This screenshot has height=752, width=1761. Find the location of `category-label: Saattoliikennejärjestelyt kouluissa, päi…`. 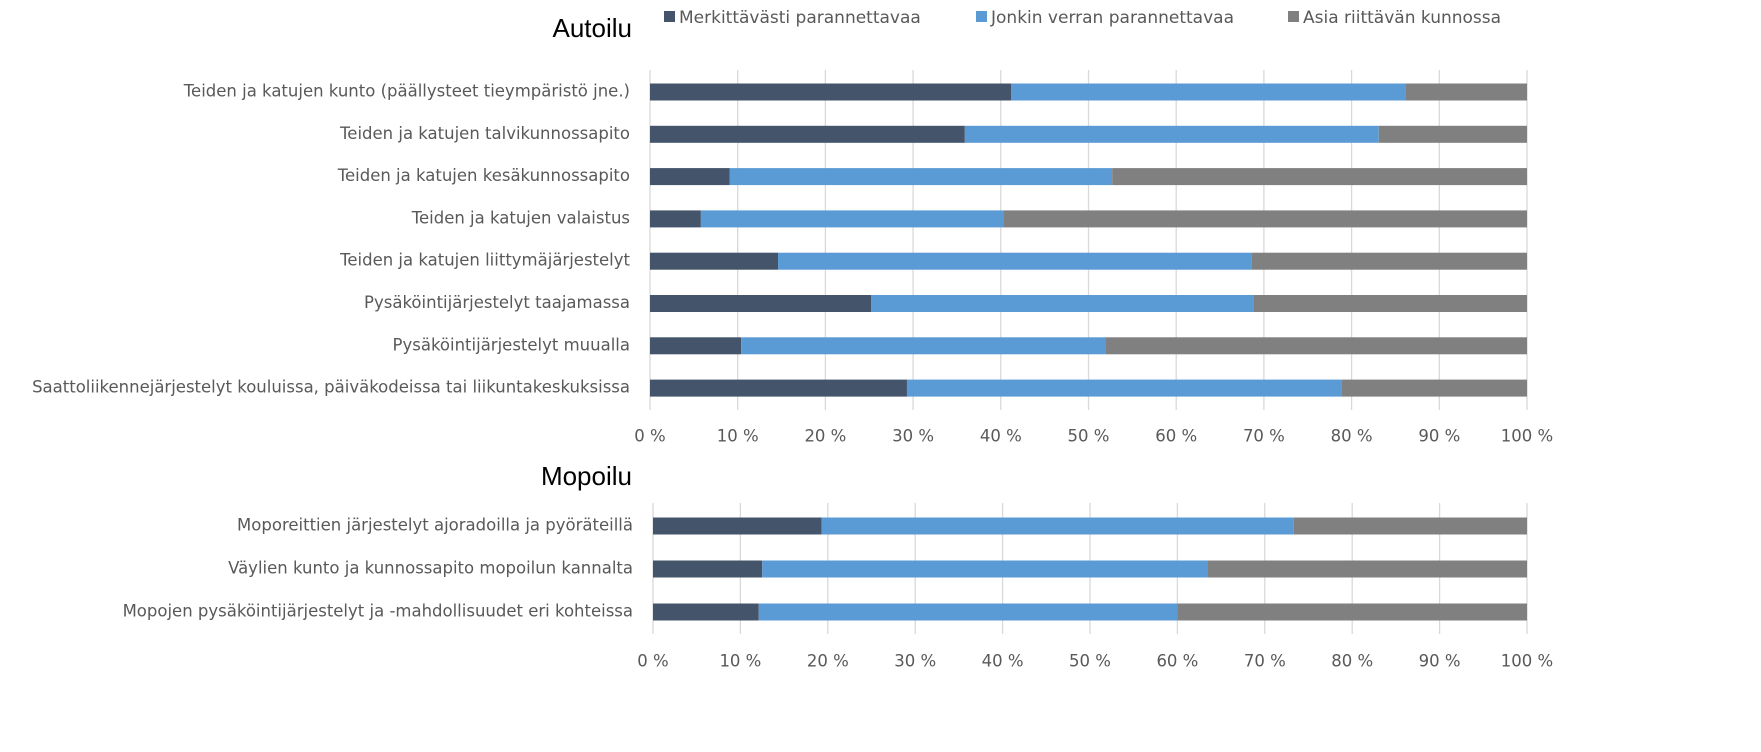

category-label: Saattoliikennejärjestelyt kouluissa, päi… is located at coordinates (331, 387).